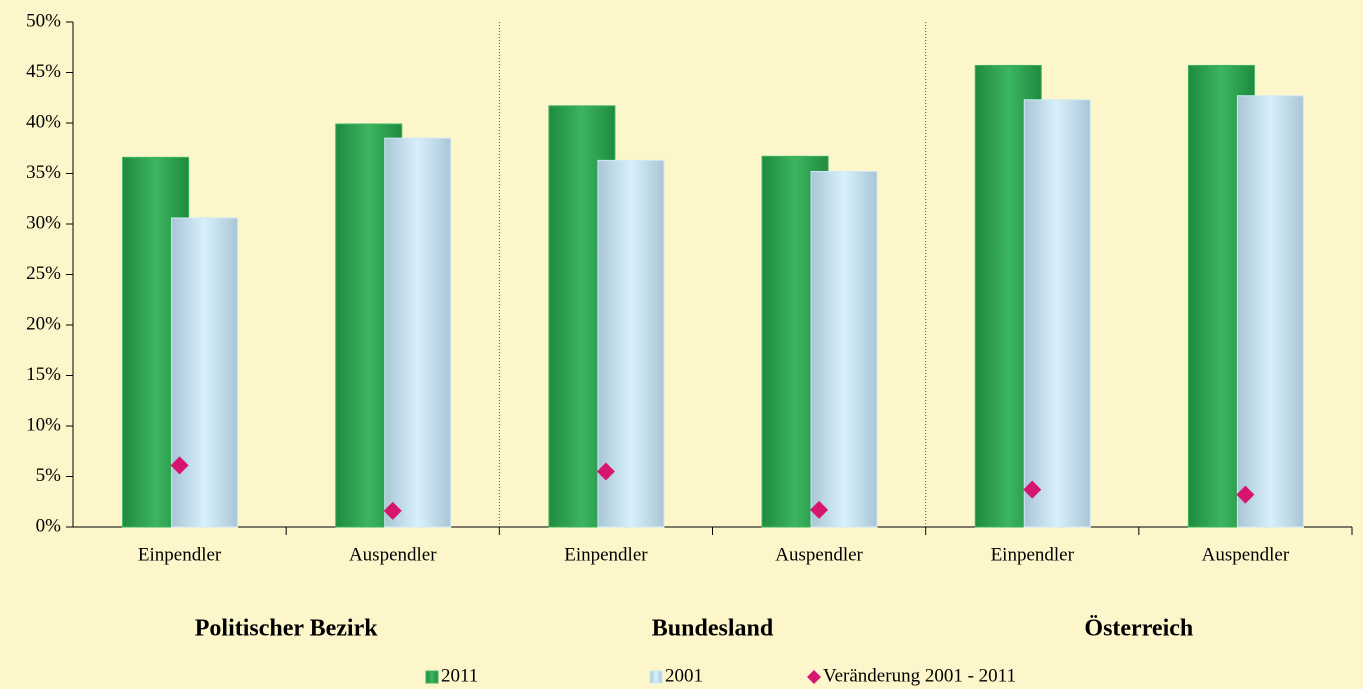 The image size is (1363, 689). What do you see at coordinates (43, 374) in the screenshot?
I see `y-tick-label: 15%` at bounding box center [43, 374].